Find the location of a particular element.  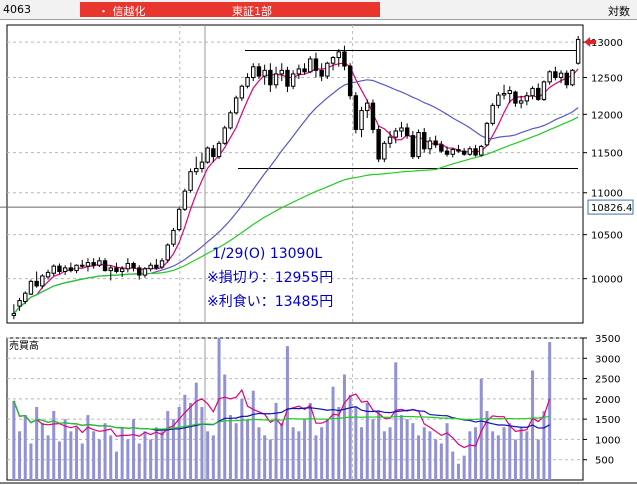

current-price-label: 10826.4 is located at coordinates (611, 208).